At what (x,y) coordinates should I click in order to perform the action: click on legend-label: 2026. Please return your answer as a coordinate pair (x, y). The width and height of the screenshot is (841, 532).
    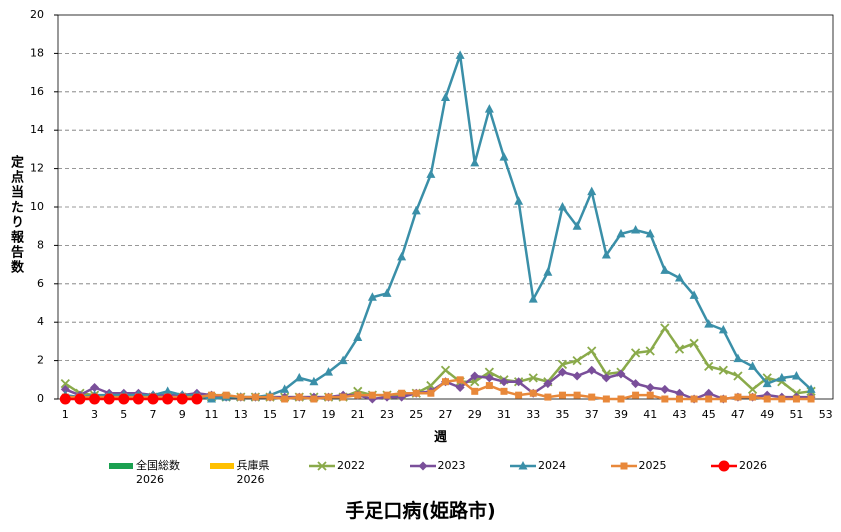
    Looking at the image, I should click on (753, 465).